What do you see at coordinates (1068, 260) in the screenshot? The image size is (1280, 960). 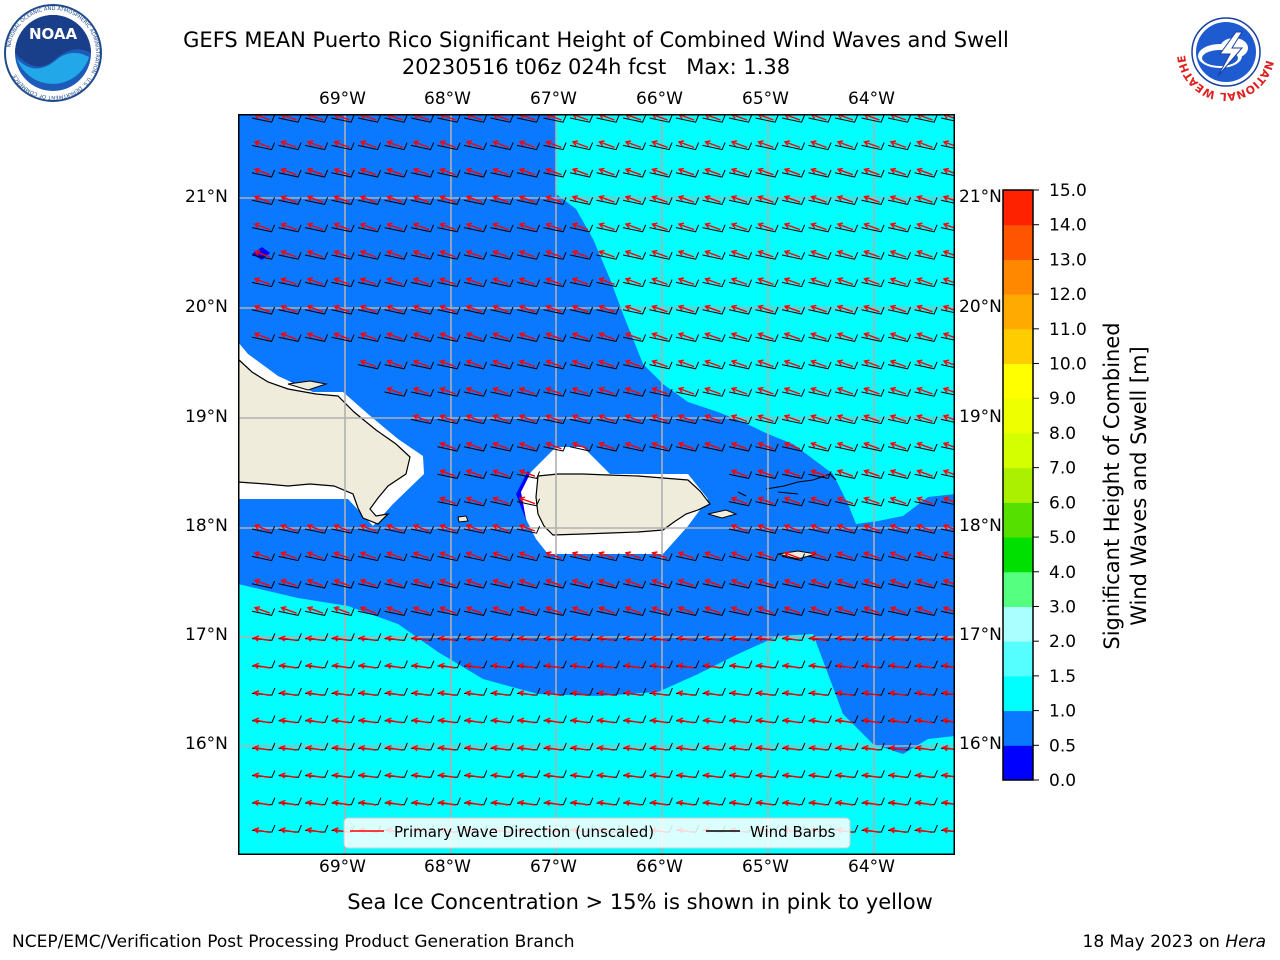 I see `colorbar-tick-label: 13.0` at bounding box center [1068, 260].